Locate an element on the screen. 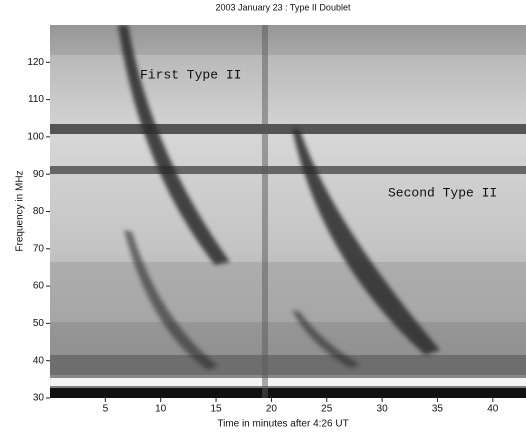  x-axis-label: Time in minutes after 4:26 UT is located at coordinates (282, 424).